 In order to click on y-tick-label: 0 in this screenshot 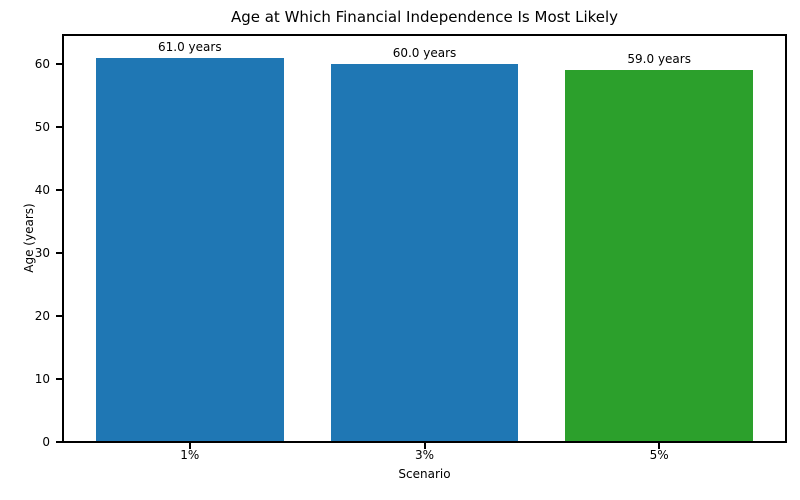, I will do `click(46, 442)`.